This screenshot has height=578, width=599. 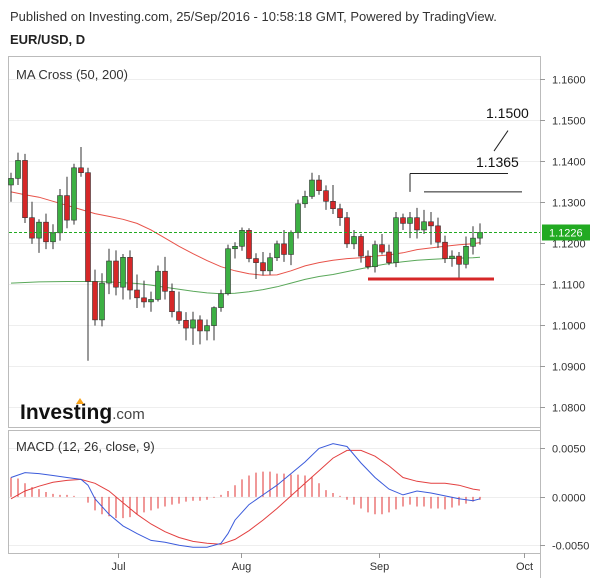 I want to click on time-tick-label-0: Jul, so click(x=118, y=567).